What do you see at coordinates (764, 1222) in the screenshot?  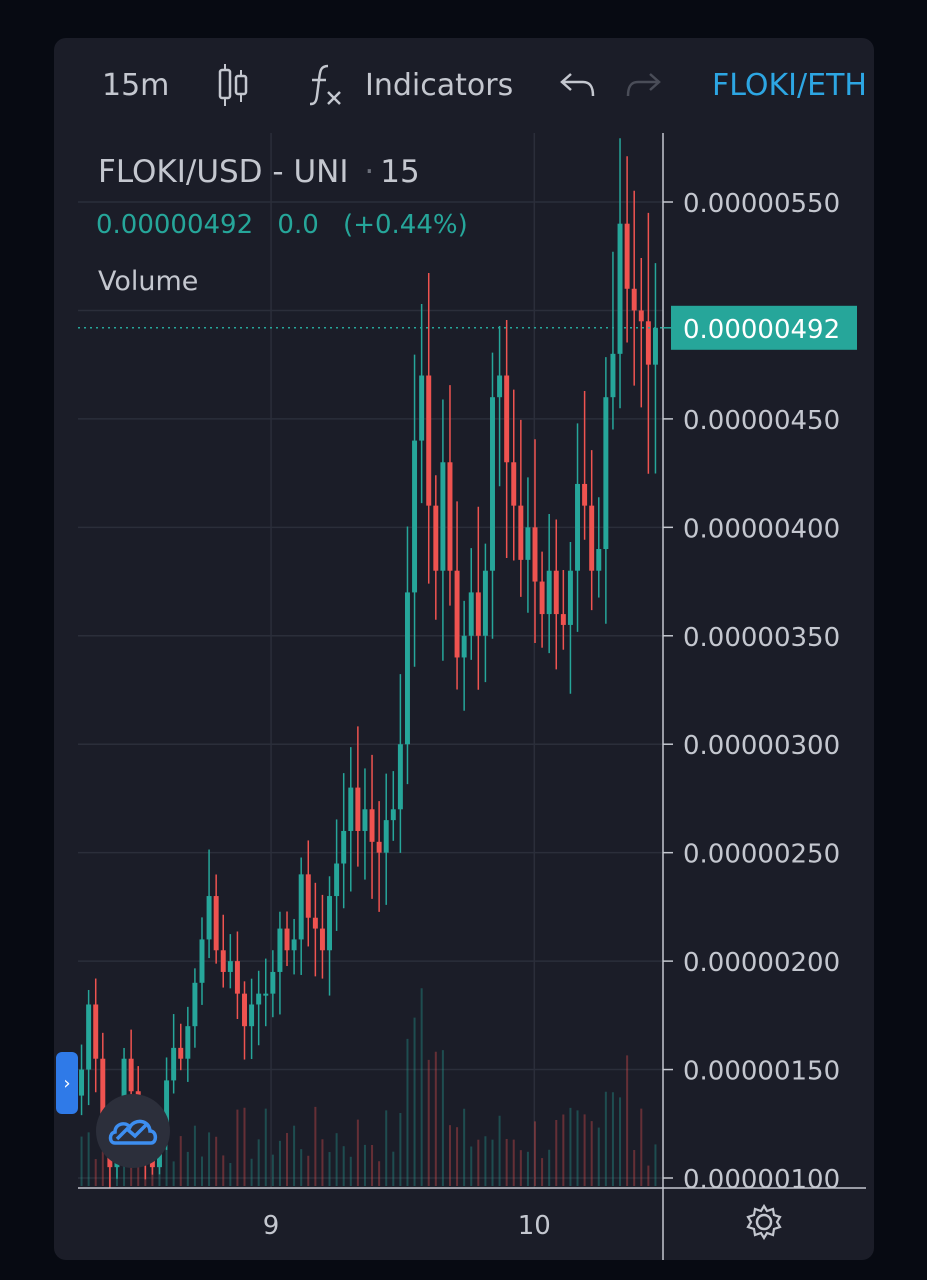 I see `gear-icon` at bounding box center [764, 1222].